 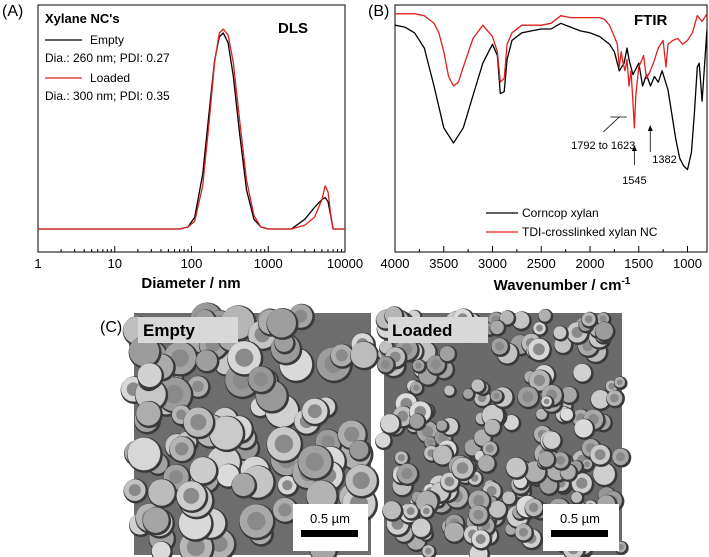 I want to click on ftir-x-tick-label-2: 3000, so click(x=492, y=263).